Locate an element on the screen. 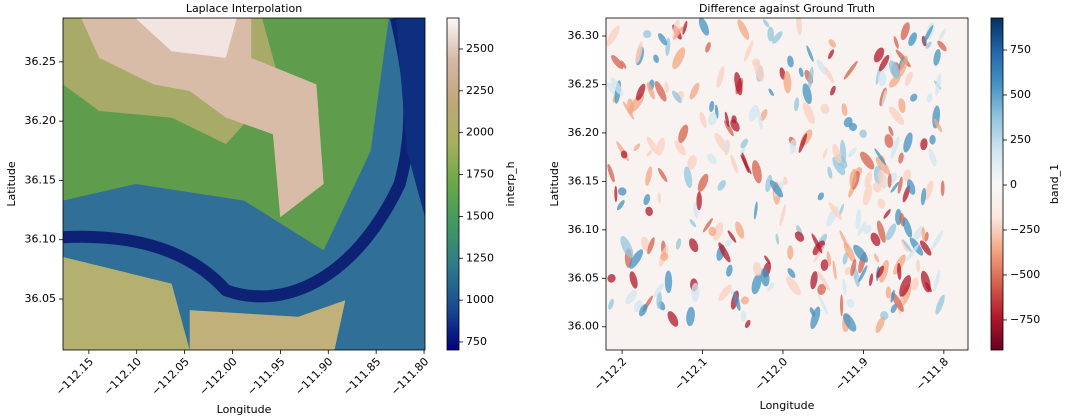 This screenshot has width=1066, height=419. y-tick-label: 36.30 is located at coordinates (584, 35).